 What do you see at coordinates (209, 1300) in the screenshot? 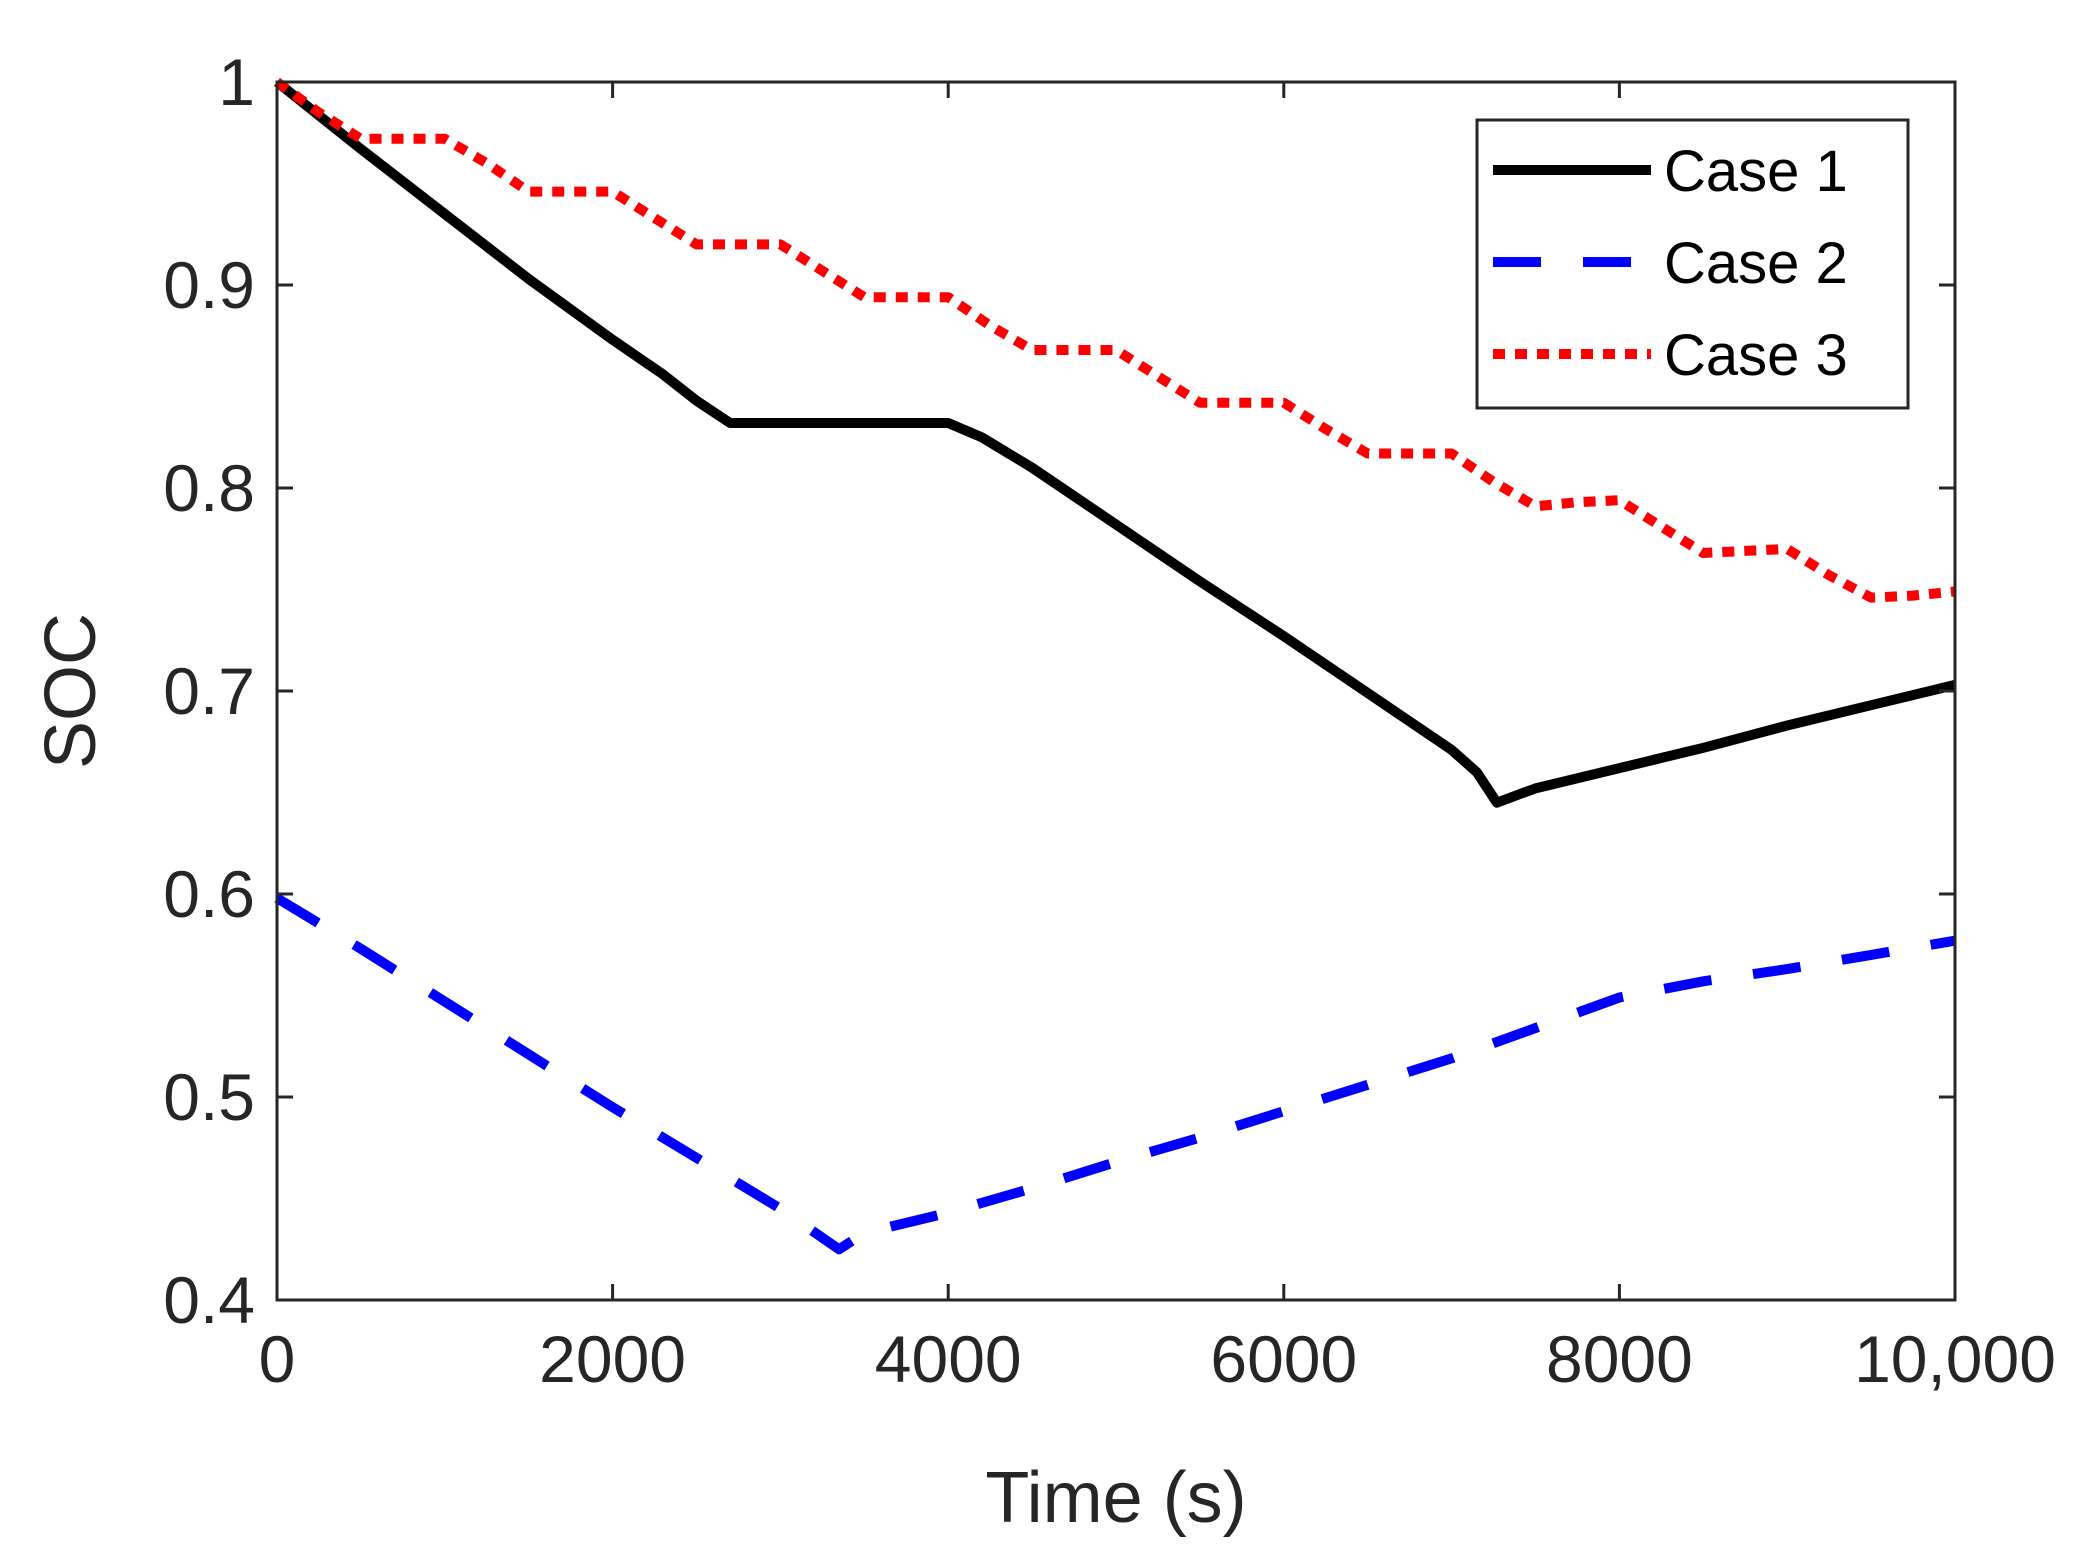
I see `y-tick-label: 0.4` at bounding box center [209, 1300].